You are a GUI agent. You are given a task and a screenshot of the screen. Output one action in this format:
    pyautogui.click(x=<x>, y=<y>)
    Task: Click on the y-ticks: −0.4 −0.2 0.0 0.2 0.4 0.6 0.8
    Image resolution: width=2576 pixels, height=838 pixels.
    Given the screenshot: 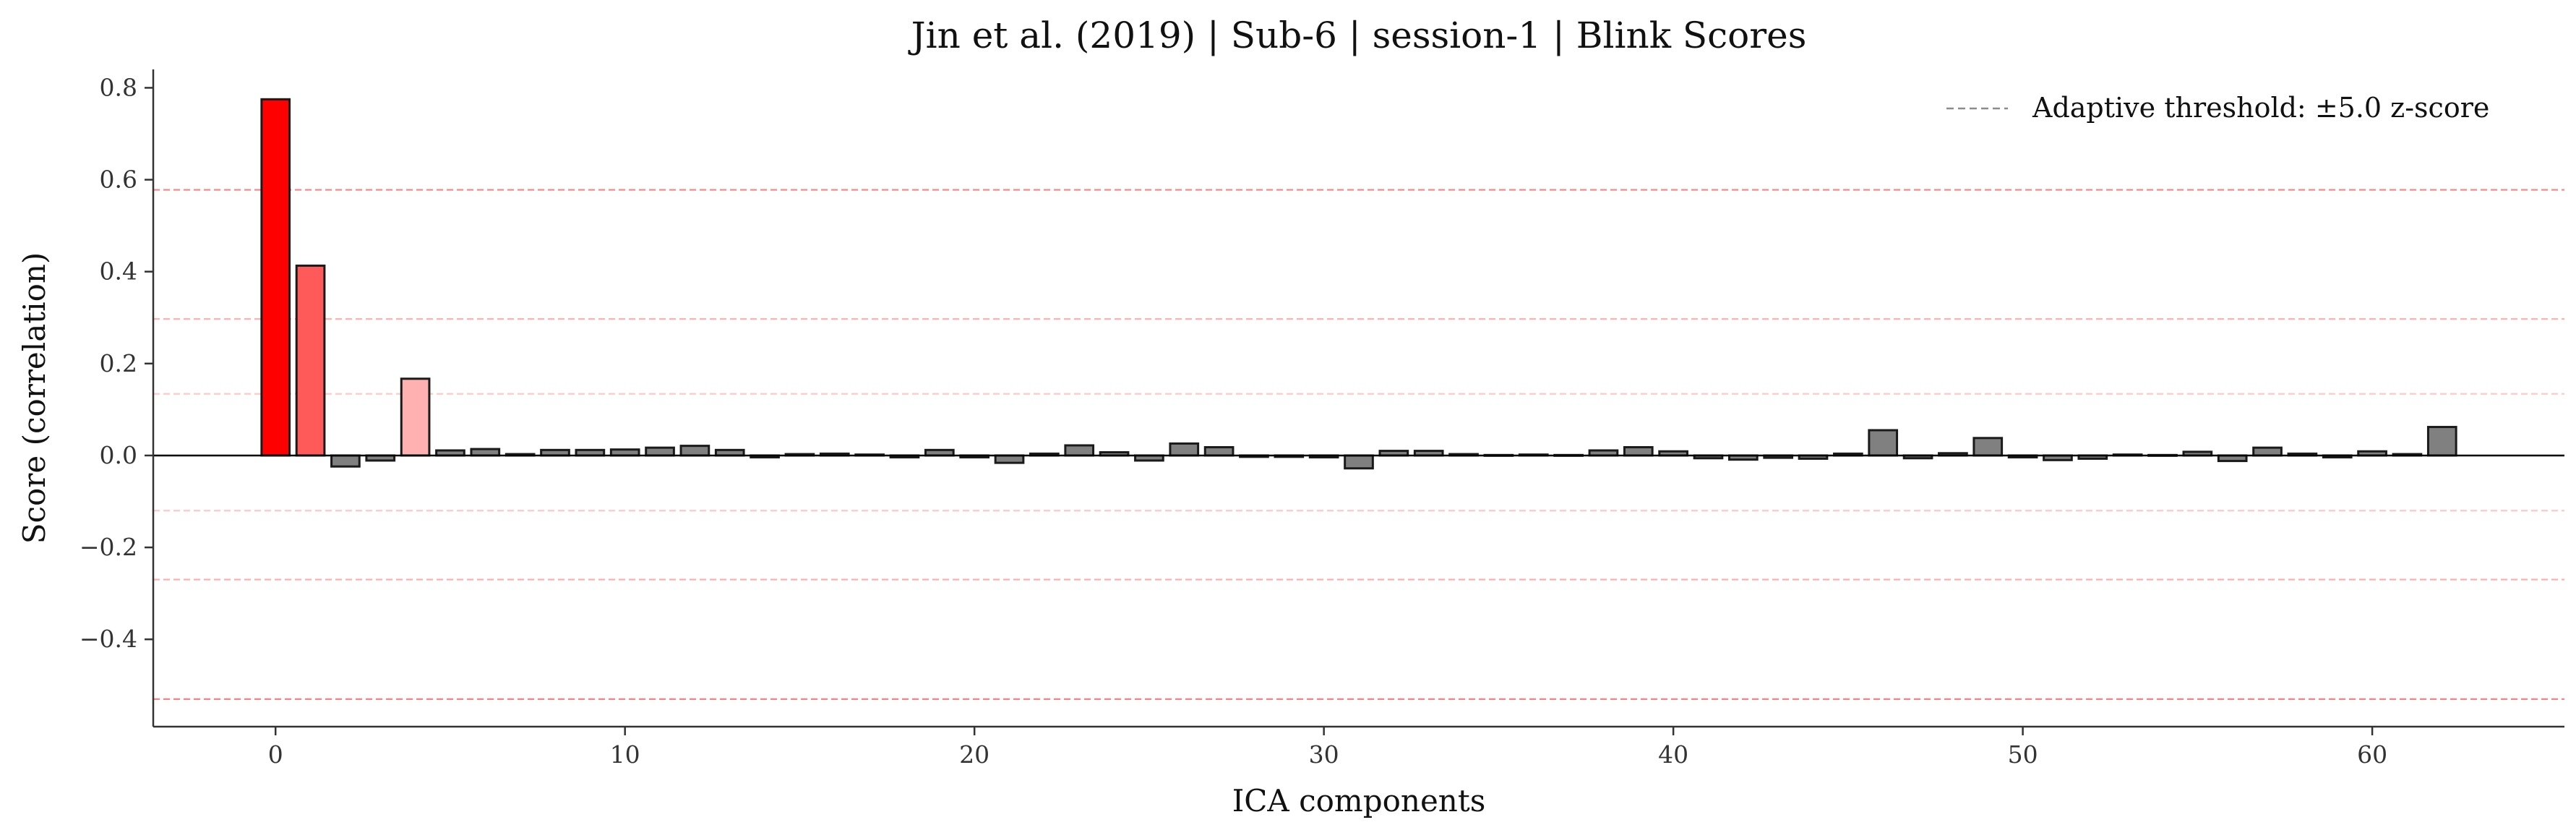 What is the action you would take?
    pyautogui.click(x=117, y=363)
    